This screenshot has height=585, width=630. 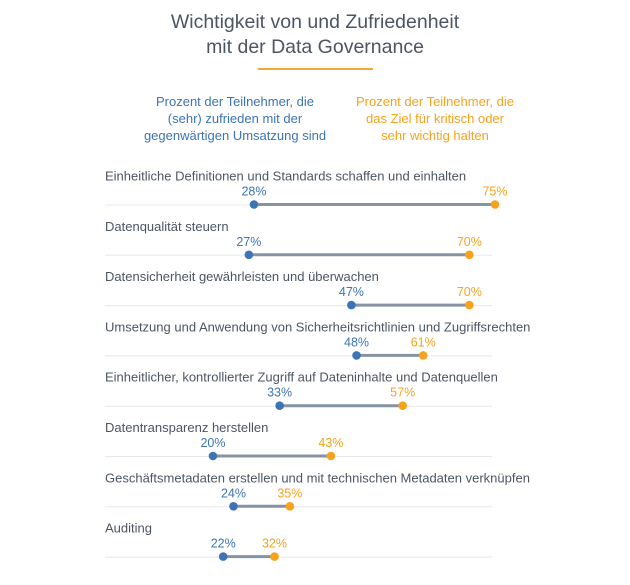 What do you see at coordinates (223, 544) in the screenshot?
I see `value-label-satisfaction: 22%` at bounding box center [223, 544].